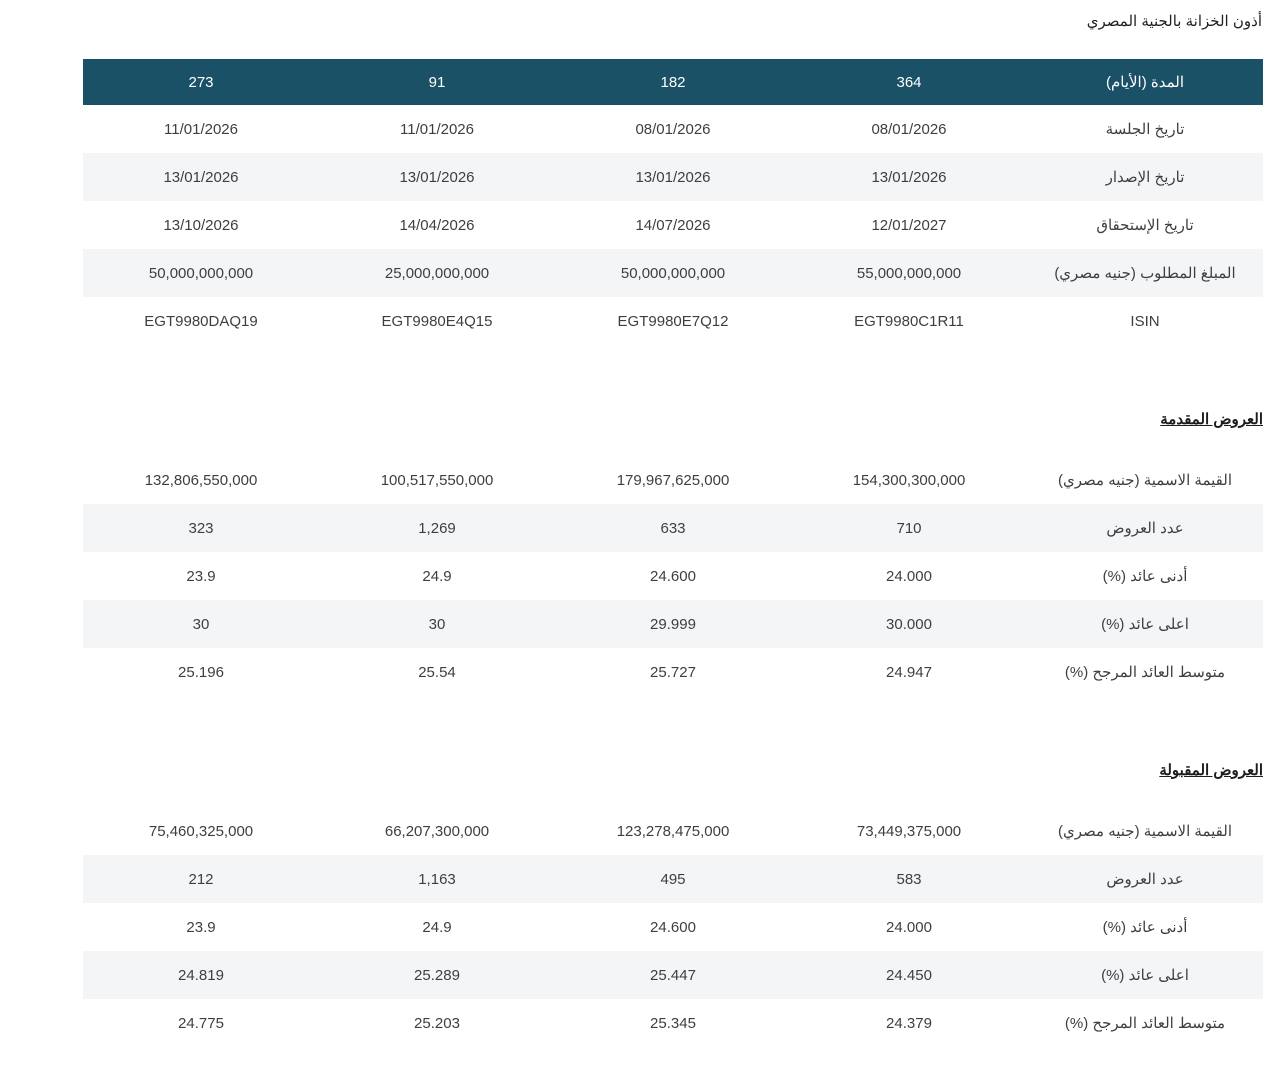  I want to click on column-header-364: 364, so click(909, 82).